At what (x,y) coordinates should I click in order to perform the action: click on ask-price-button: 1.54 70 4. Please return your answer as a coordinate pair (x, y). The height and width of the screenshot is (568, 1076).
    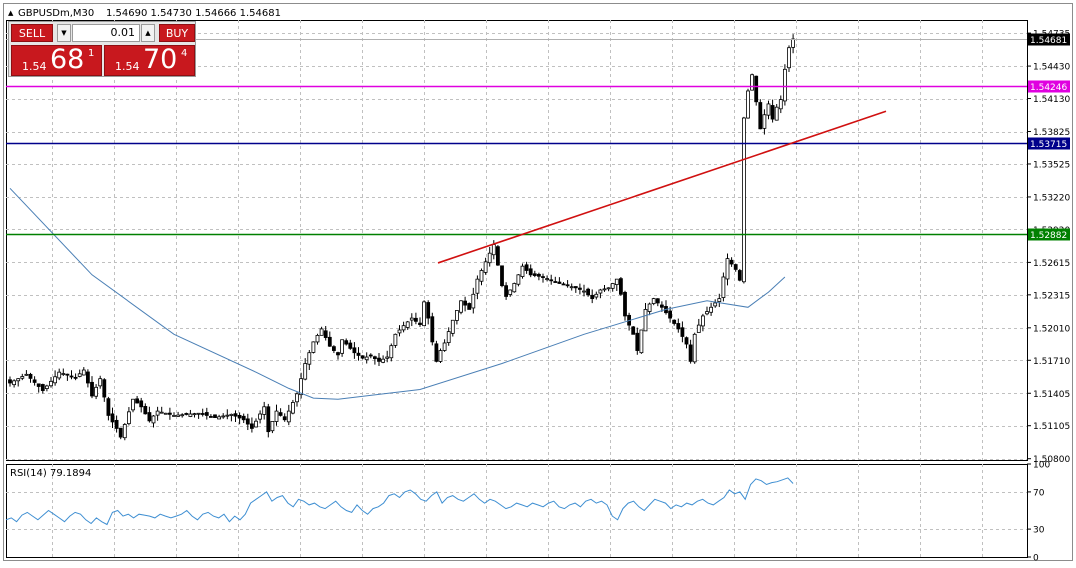
    Looking at the image, I should click on (149, 60).